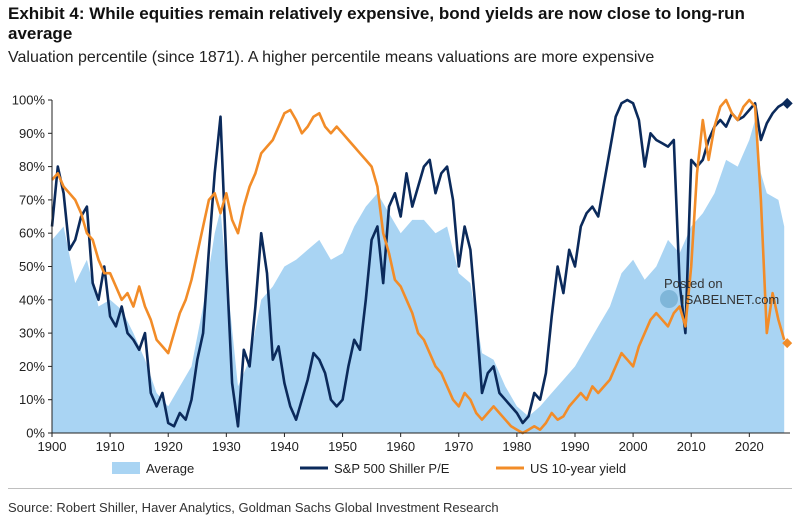 The height and width of the screenshot is (526, 800). Describe the element at coordinates (787, 343) in the screenshot. I see `end-marker-yield` at that location.